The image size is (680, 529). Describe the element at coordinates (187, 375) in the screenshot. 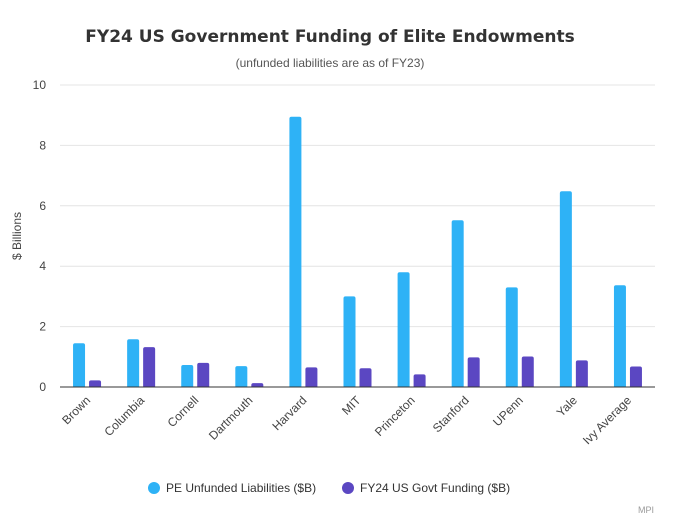

I see `bar-pe-unfunded-cornell` at that location.